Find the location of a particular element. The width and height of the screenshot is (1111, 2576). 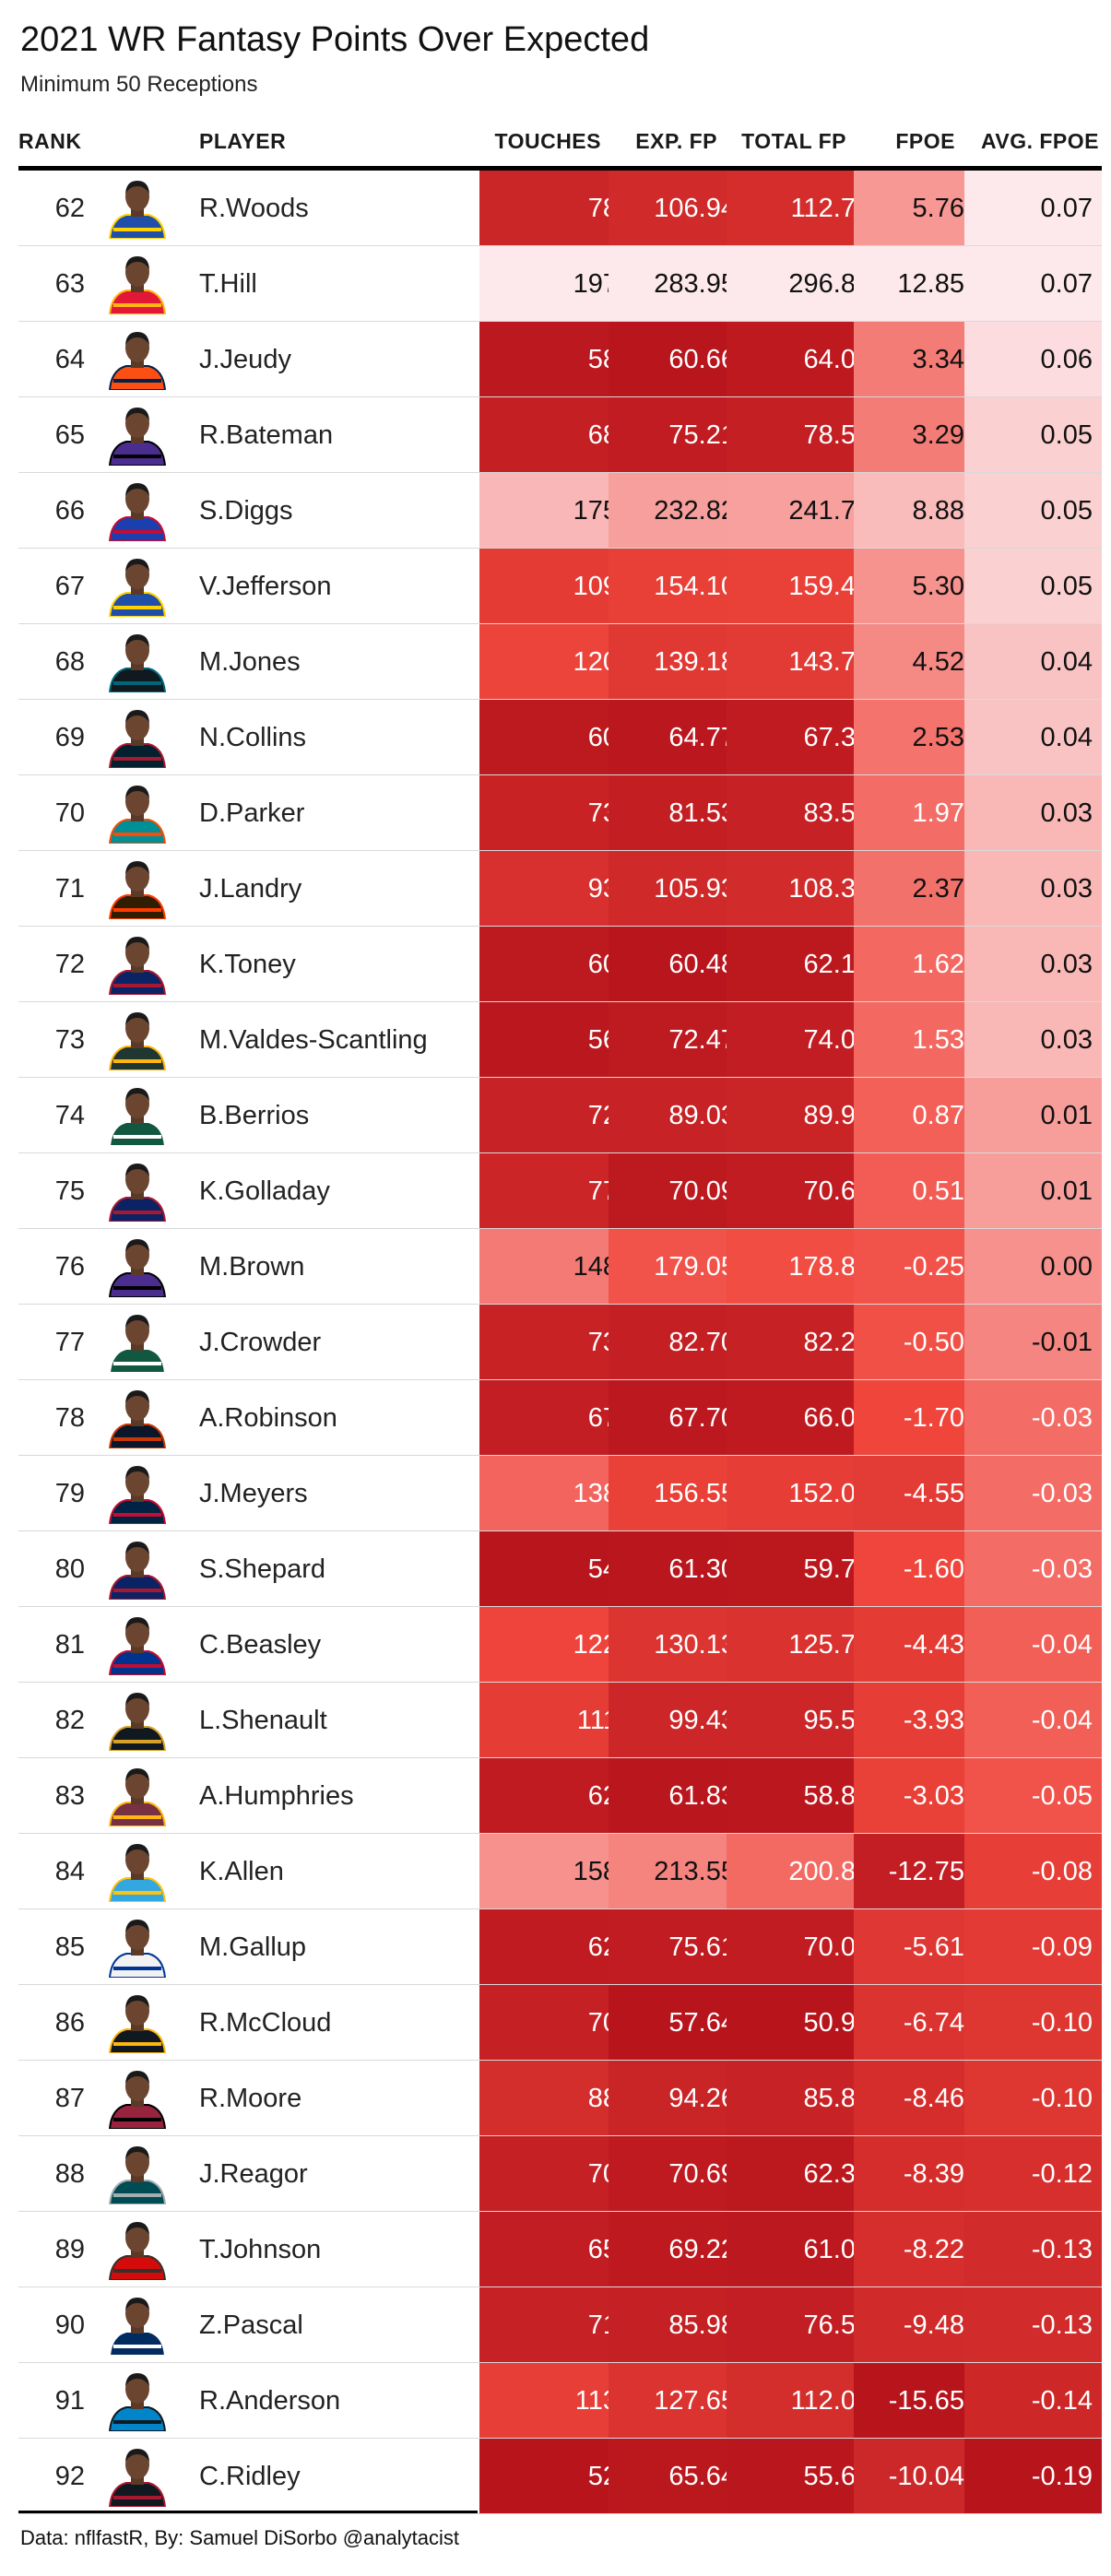

rank-cell: 79 is located at coordinates (69, 1493).